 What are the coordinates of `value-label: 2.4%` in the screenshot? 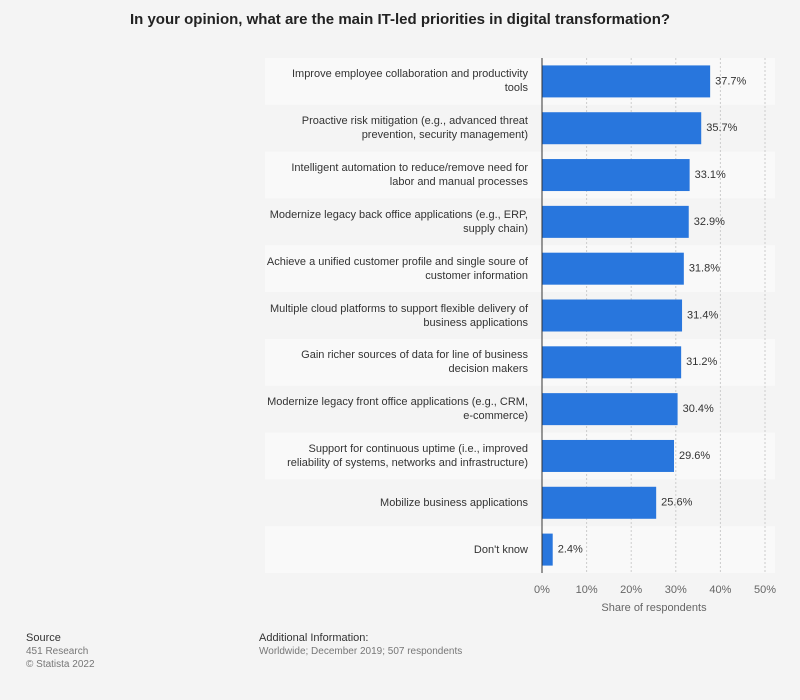 It's located at (570, 549).